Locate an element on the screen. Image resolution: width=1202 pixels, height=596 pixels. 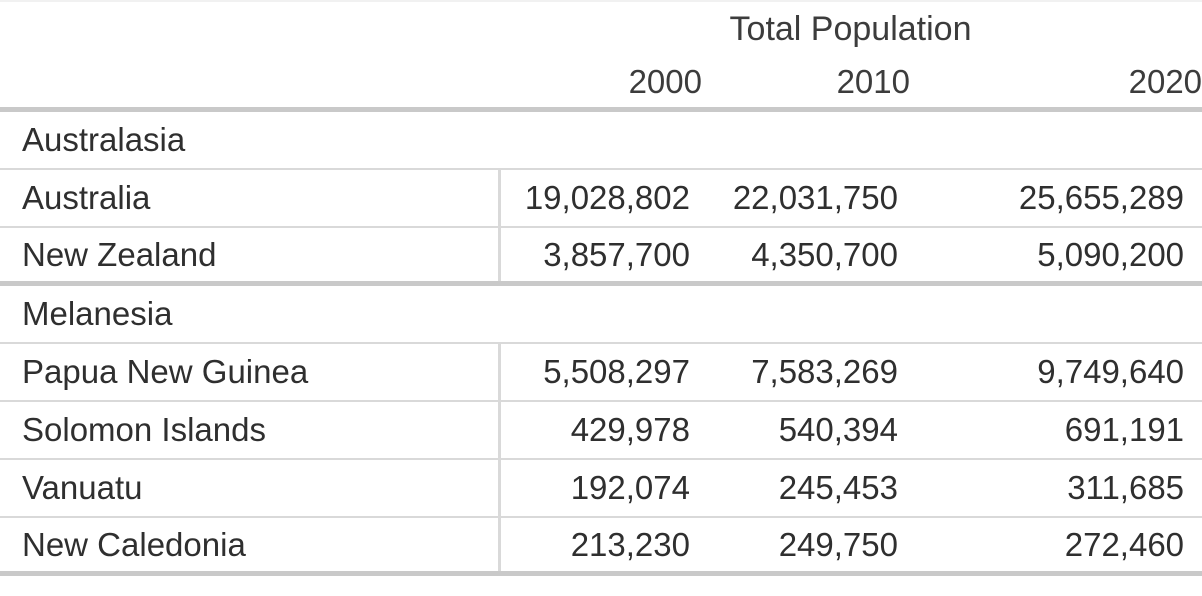
population-value-cell: 19,028,802 is located at coordinates (600, 198).